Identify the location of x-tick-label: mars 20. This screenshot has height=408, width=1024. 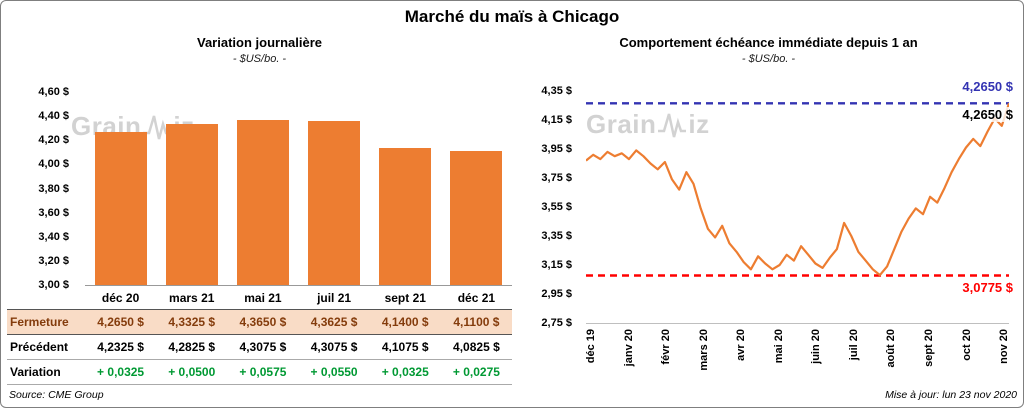
(703, 350).